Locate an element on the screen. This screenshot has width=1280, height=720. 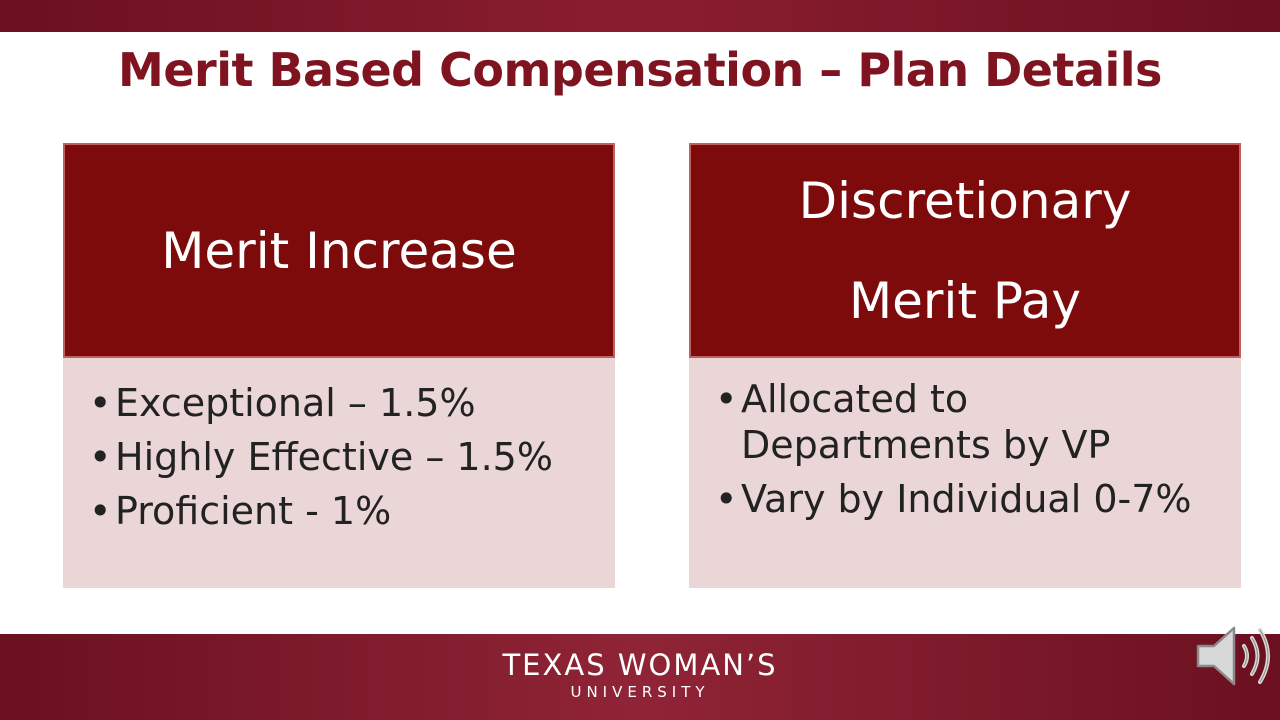
list-item: • Highly Effective – 1.5% is located at coordinates (341, 457).